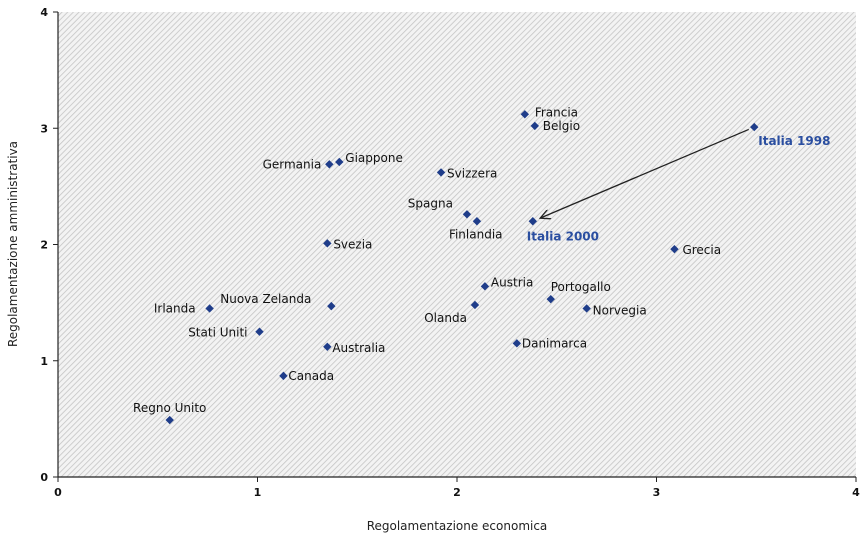 Image resolution: width=866 pixels, height=538 pixels. I want to click on annotation-arrows, so click(644, 173).